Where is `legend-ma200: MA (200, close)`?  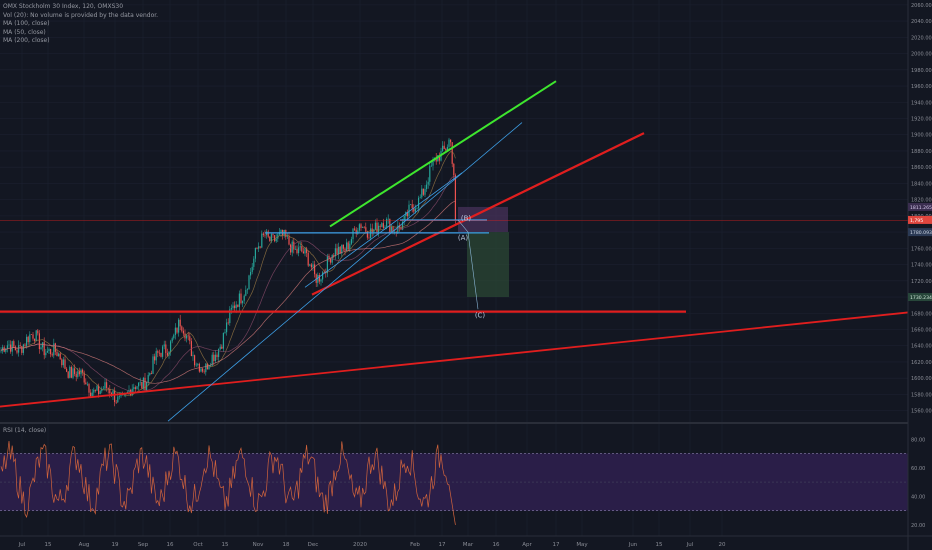 legend-ma200: MA (200, close) is located at coordinates (26, 41).